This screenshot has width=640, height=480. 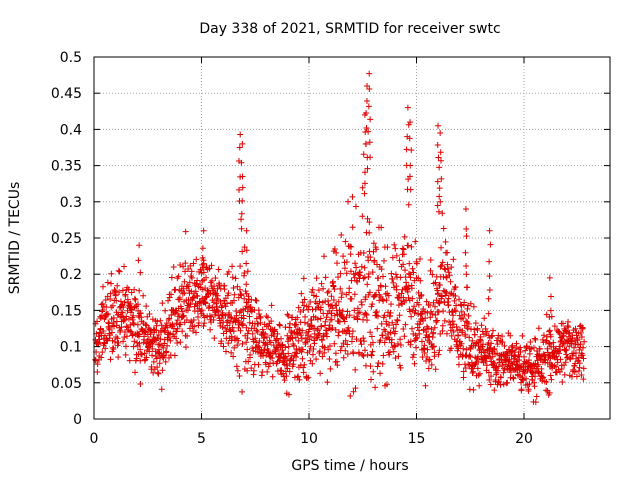 What do you see at coordinates (524, 439) in the screenshot?
I see `x-tick-label: 20` at bounding box center [524, 439].